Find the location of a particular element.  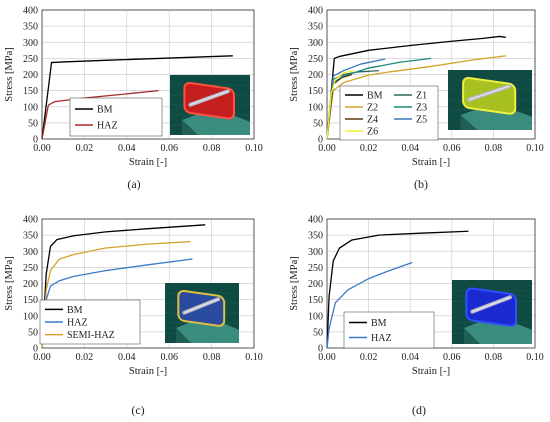

legend-entry-z3: Z3 is located at coordinates (421, 108).